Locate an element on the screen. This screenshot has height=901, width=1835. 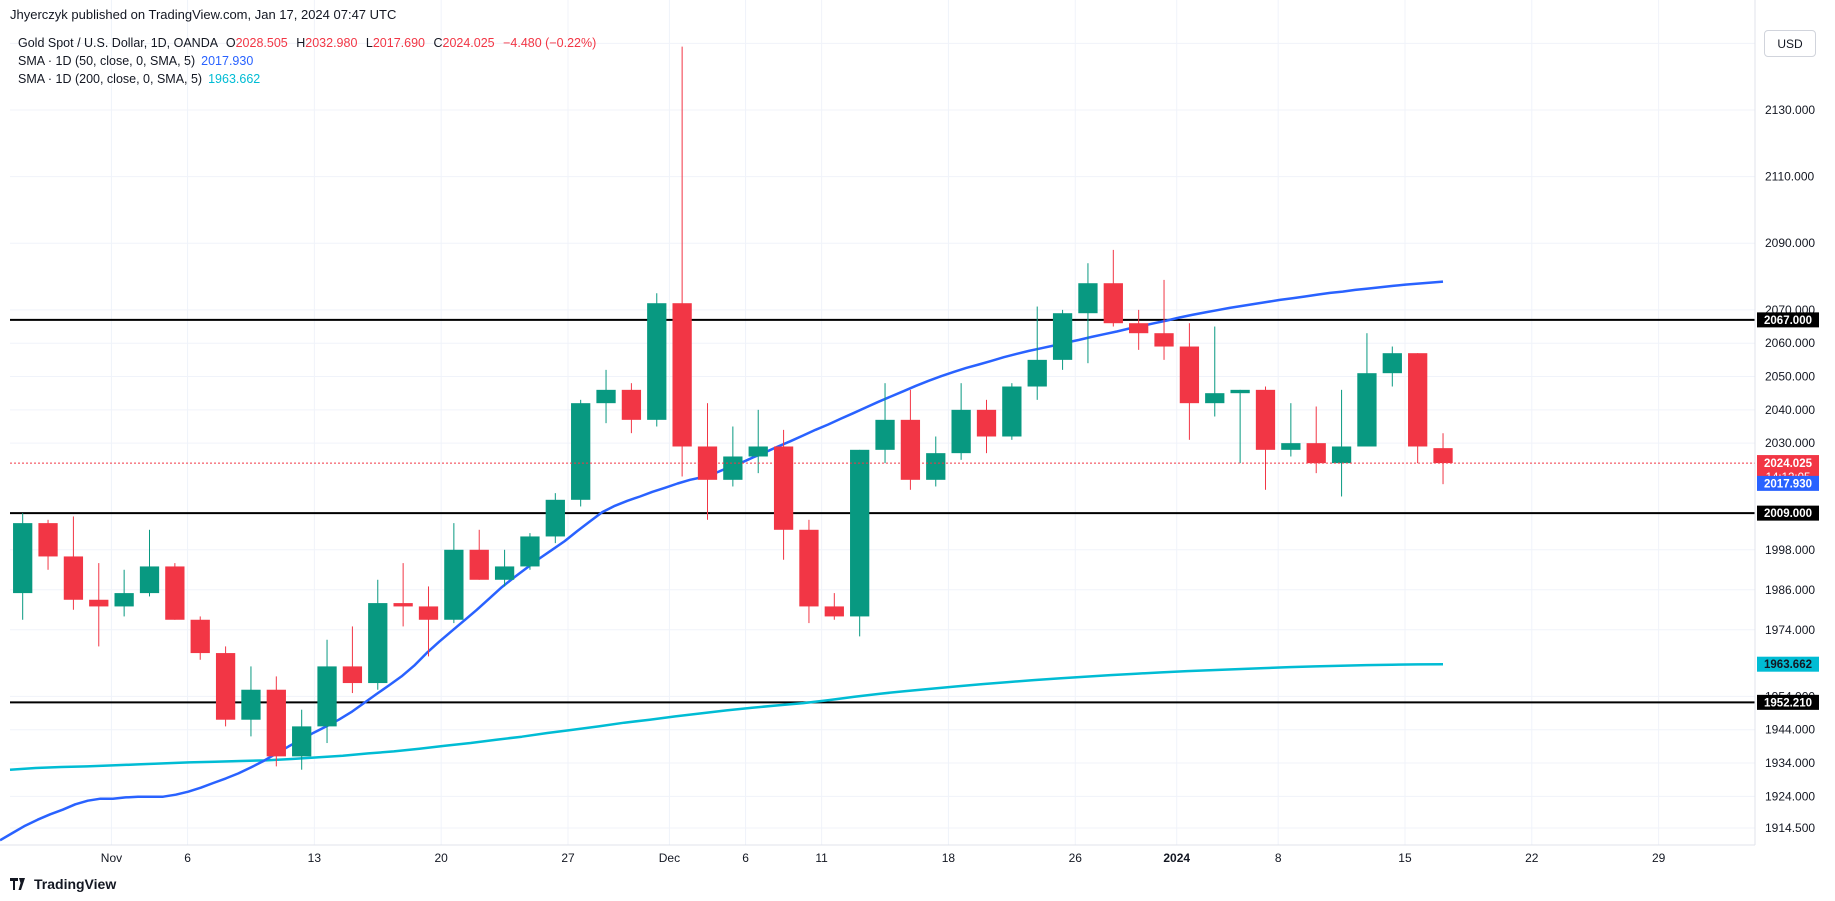
low-label: L is located at coordinates (369, 43).